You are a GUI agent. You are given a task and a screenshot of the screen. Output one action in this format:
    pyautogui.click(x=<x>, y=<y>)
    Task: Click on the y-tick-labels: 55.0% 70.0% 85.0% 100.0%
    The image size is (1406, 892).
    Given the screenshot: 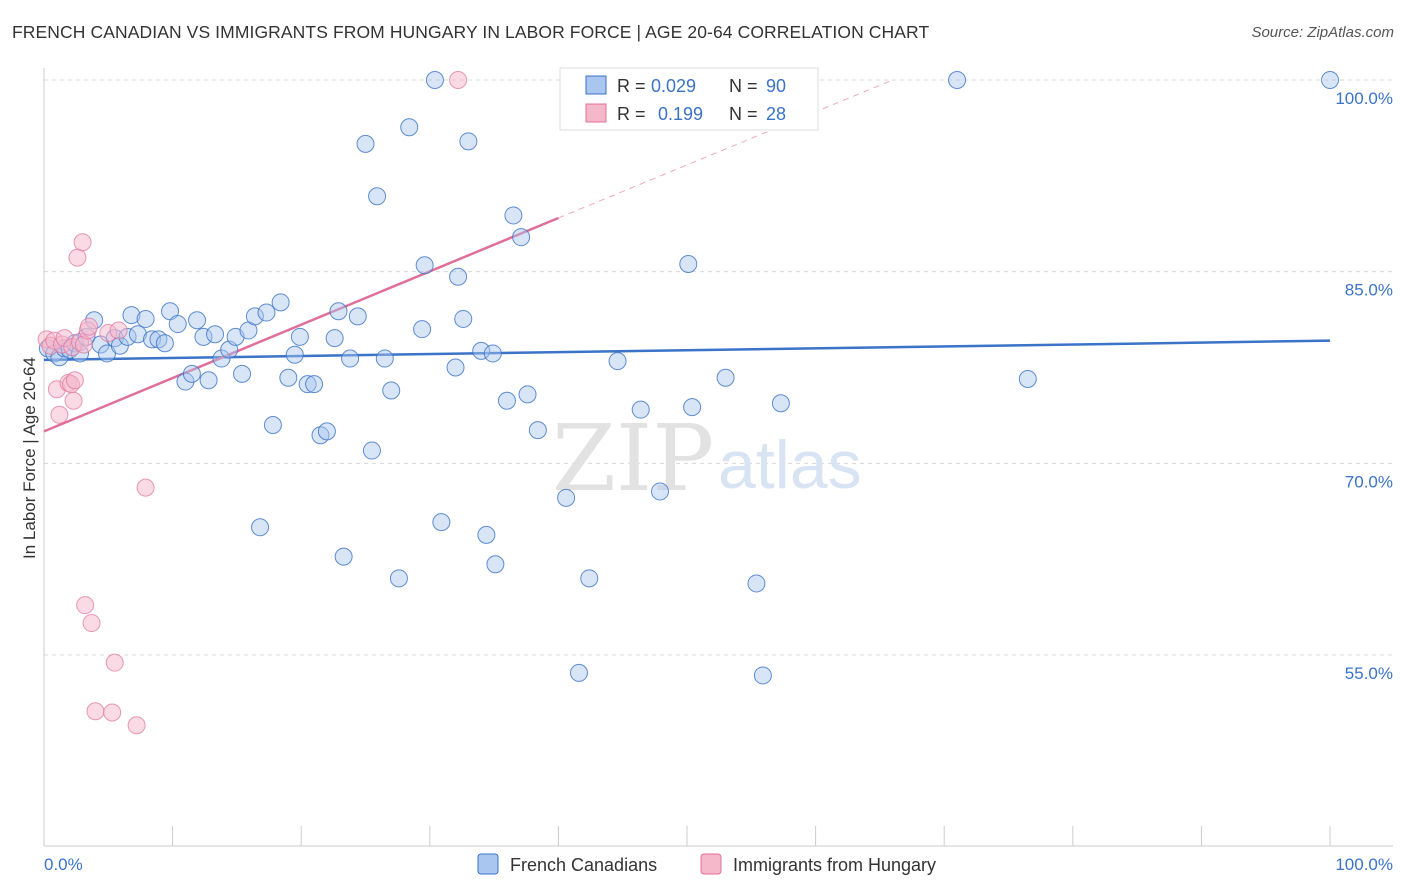 What is the action you would take?
    pyautogui.click(x=1364, y=386)
    